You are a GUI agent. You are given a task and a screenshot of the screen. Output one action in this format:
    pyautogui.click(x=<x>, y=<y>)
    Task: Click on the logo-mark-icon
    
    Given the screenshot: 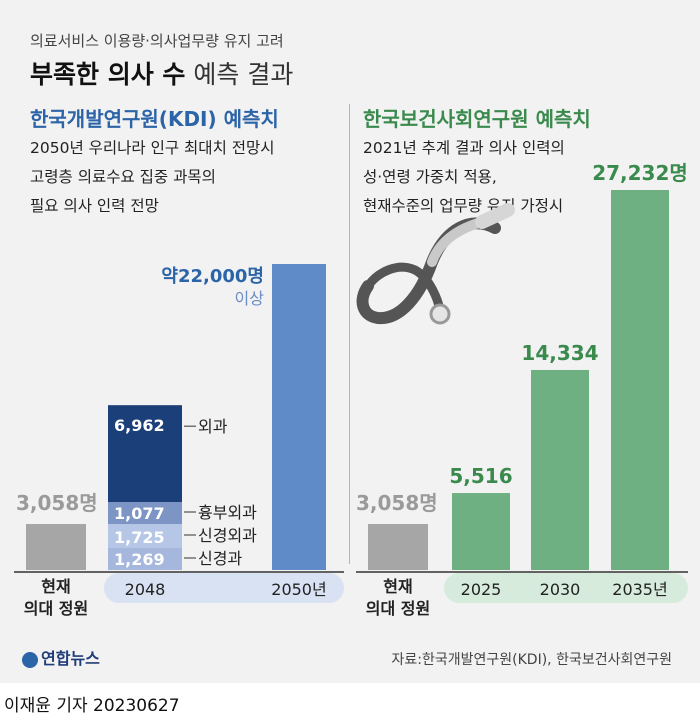 What is the action you would take?
    pyautogui.click(x=30, y=659)
    